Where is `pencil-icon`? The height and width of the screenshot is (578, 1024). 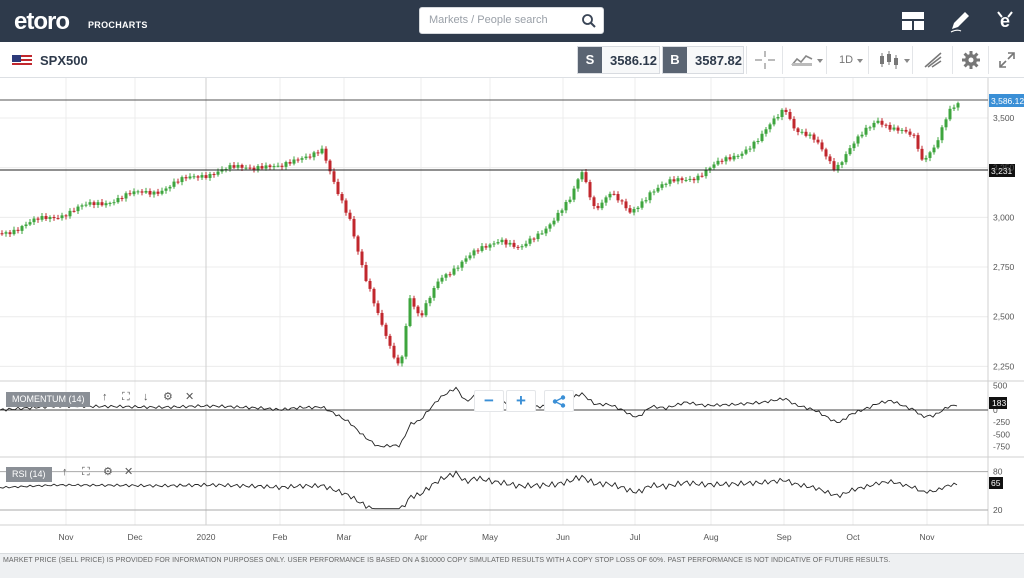 pencil-icon is located at coordinates (960, 21).